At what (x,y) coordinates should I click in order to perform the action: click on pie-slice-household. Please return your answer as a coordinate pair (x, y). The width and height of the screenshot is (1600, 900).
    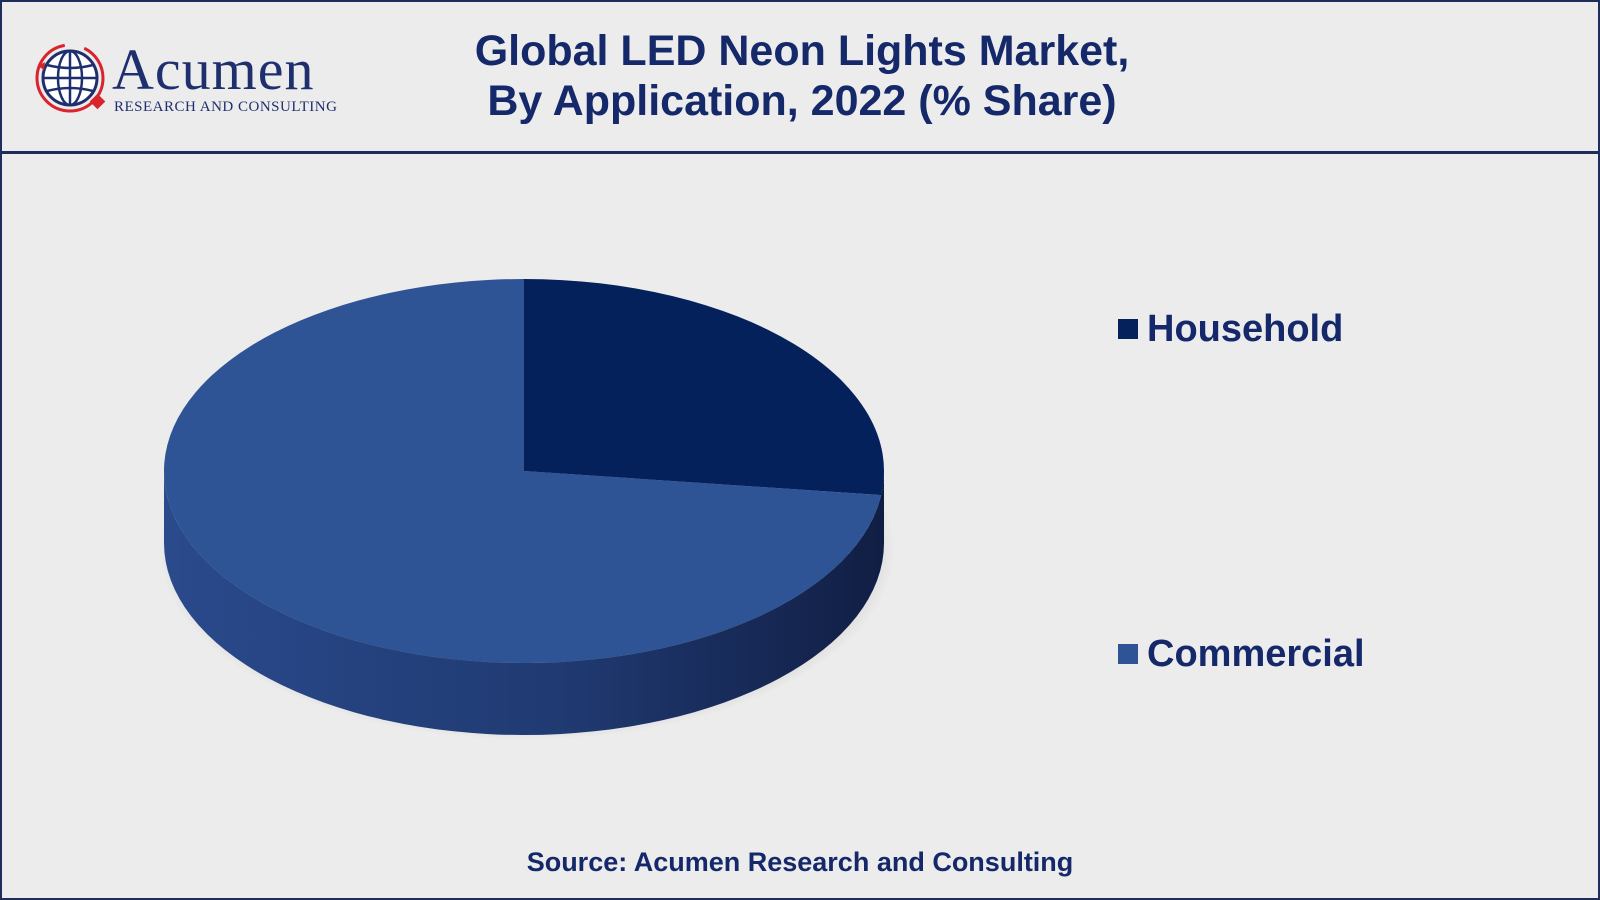
    Looking at the image, I should click on (704, 387).